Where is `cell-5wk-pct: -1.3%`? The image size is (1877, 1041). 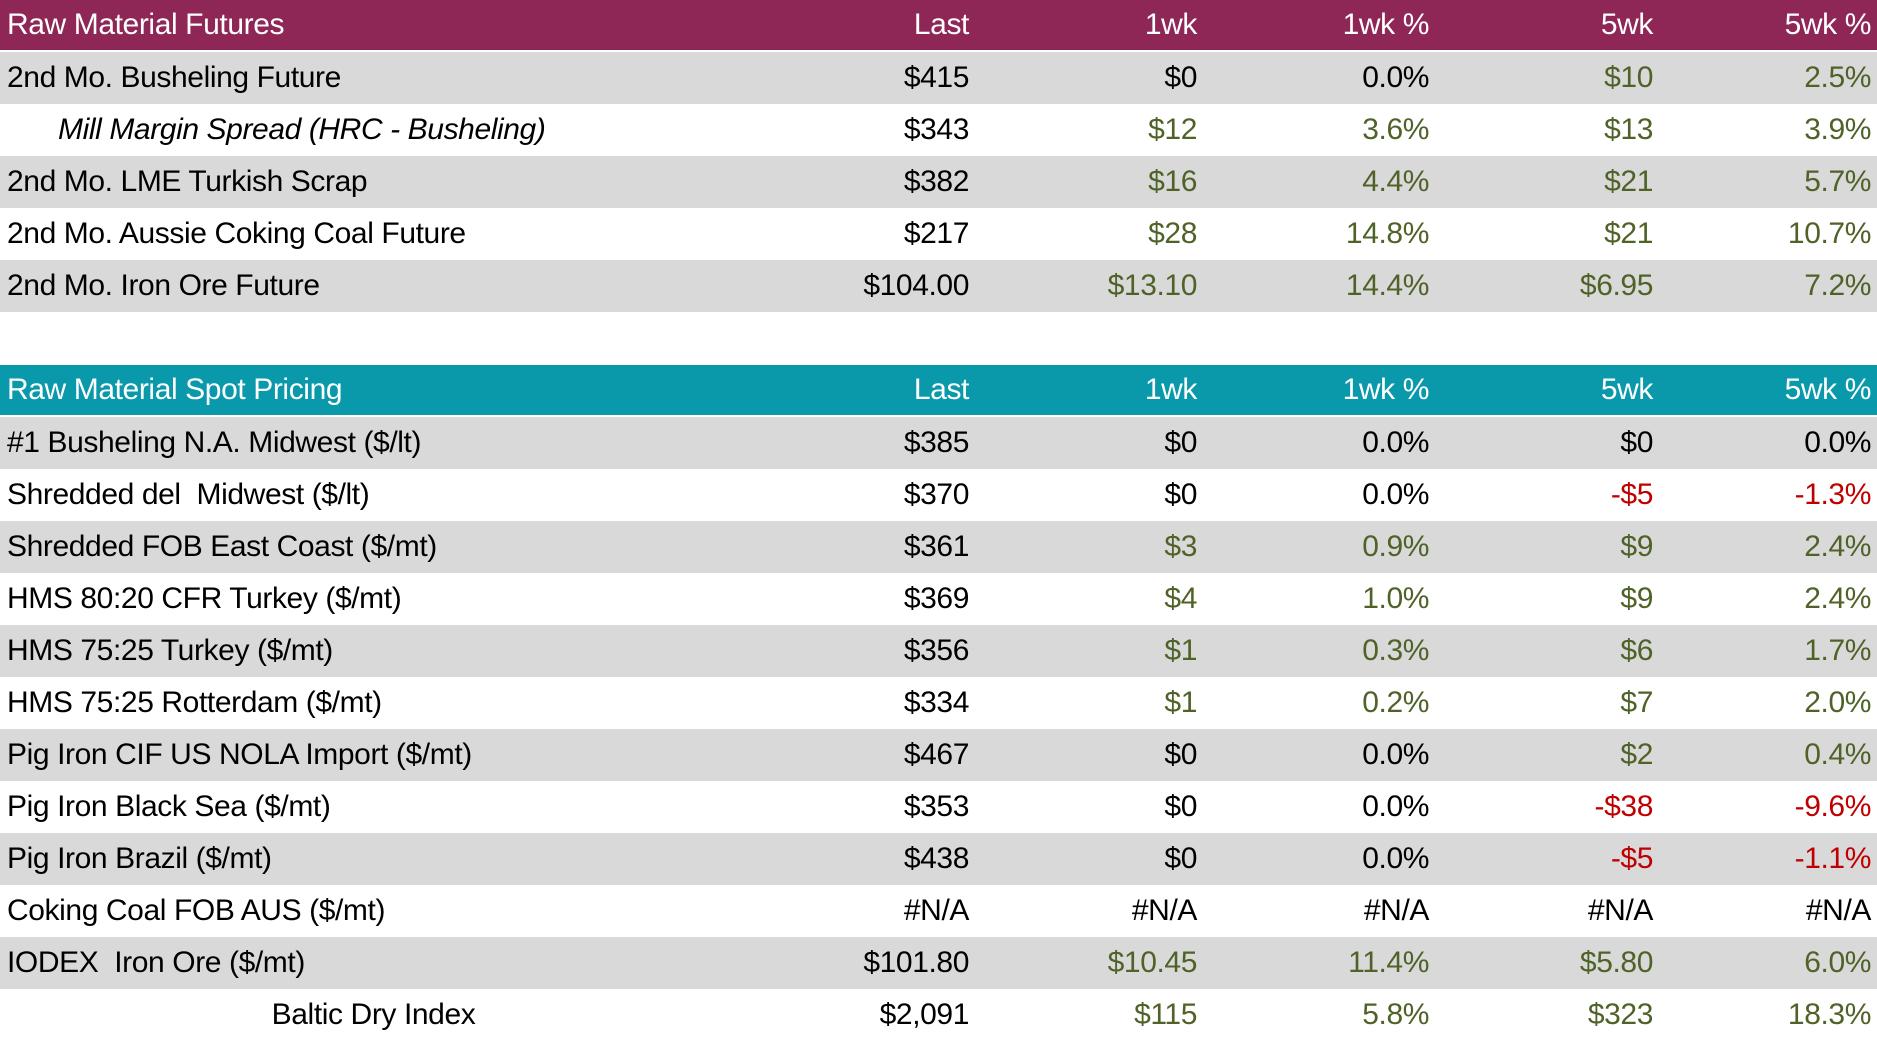 cell-5wk-pct: -1.3% is located at coordinates (1833, 494).